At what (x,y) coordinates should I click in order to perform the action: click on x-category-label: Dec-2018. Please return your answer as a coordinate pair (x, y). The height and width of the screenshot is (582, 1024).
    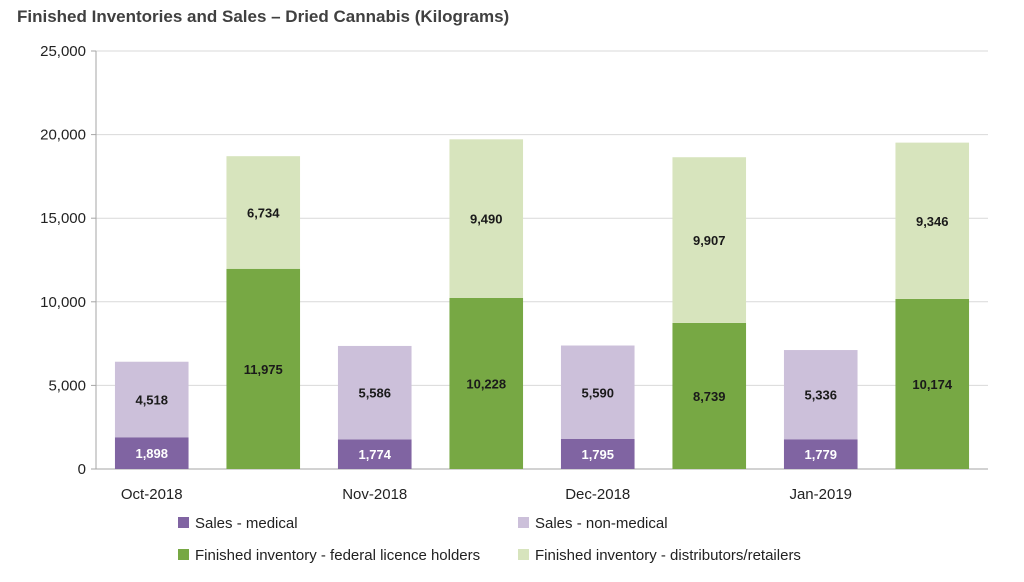
    Looking at the image, I should click on (597, 494).